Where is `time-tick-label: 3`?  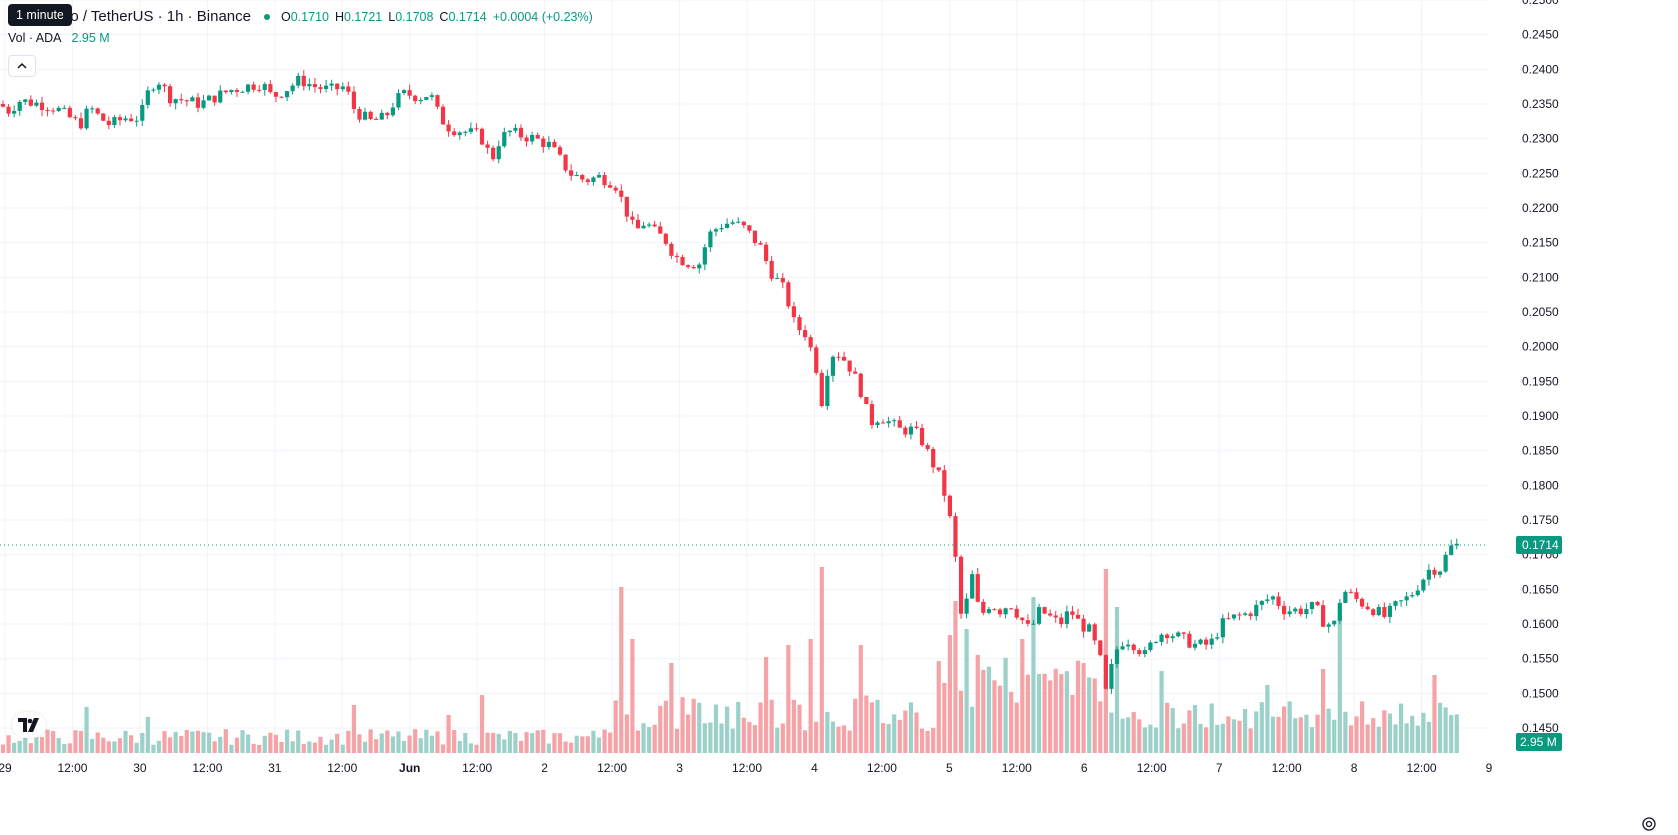
time-tick-label: 3 is located at coordinates (679, 768).